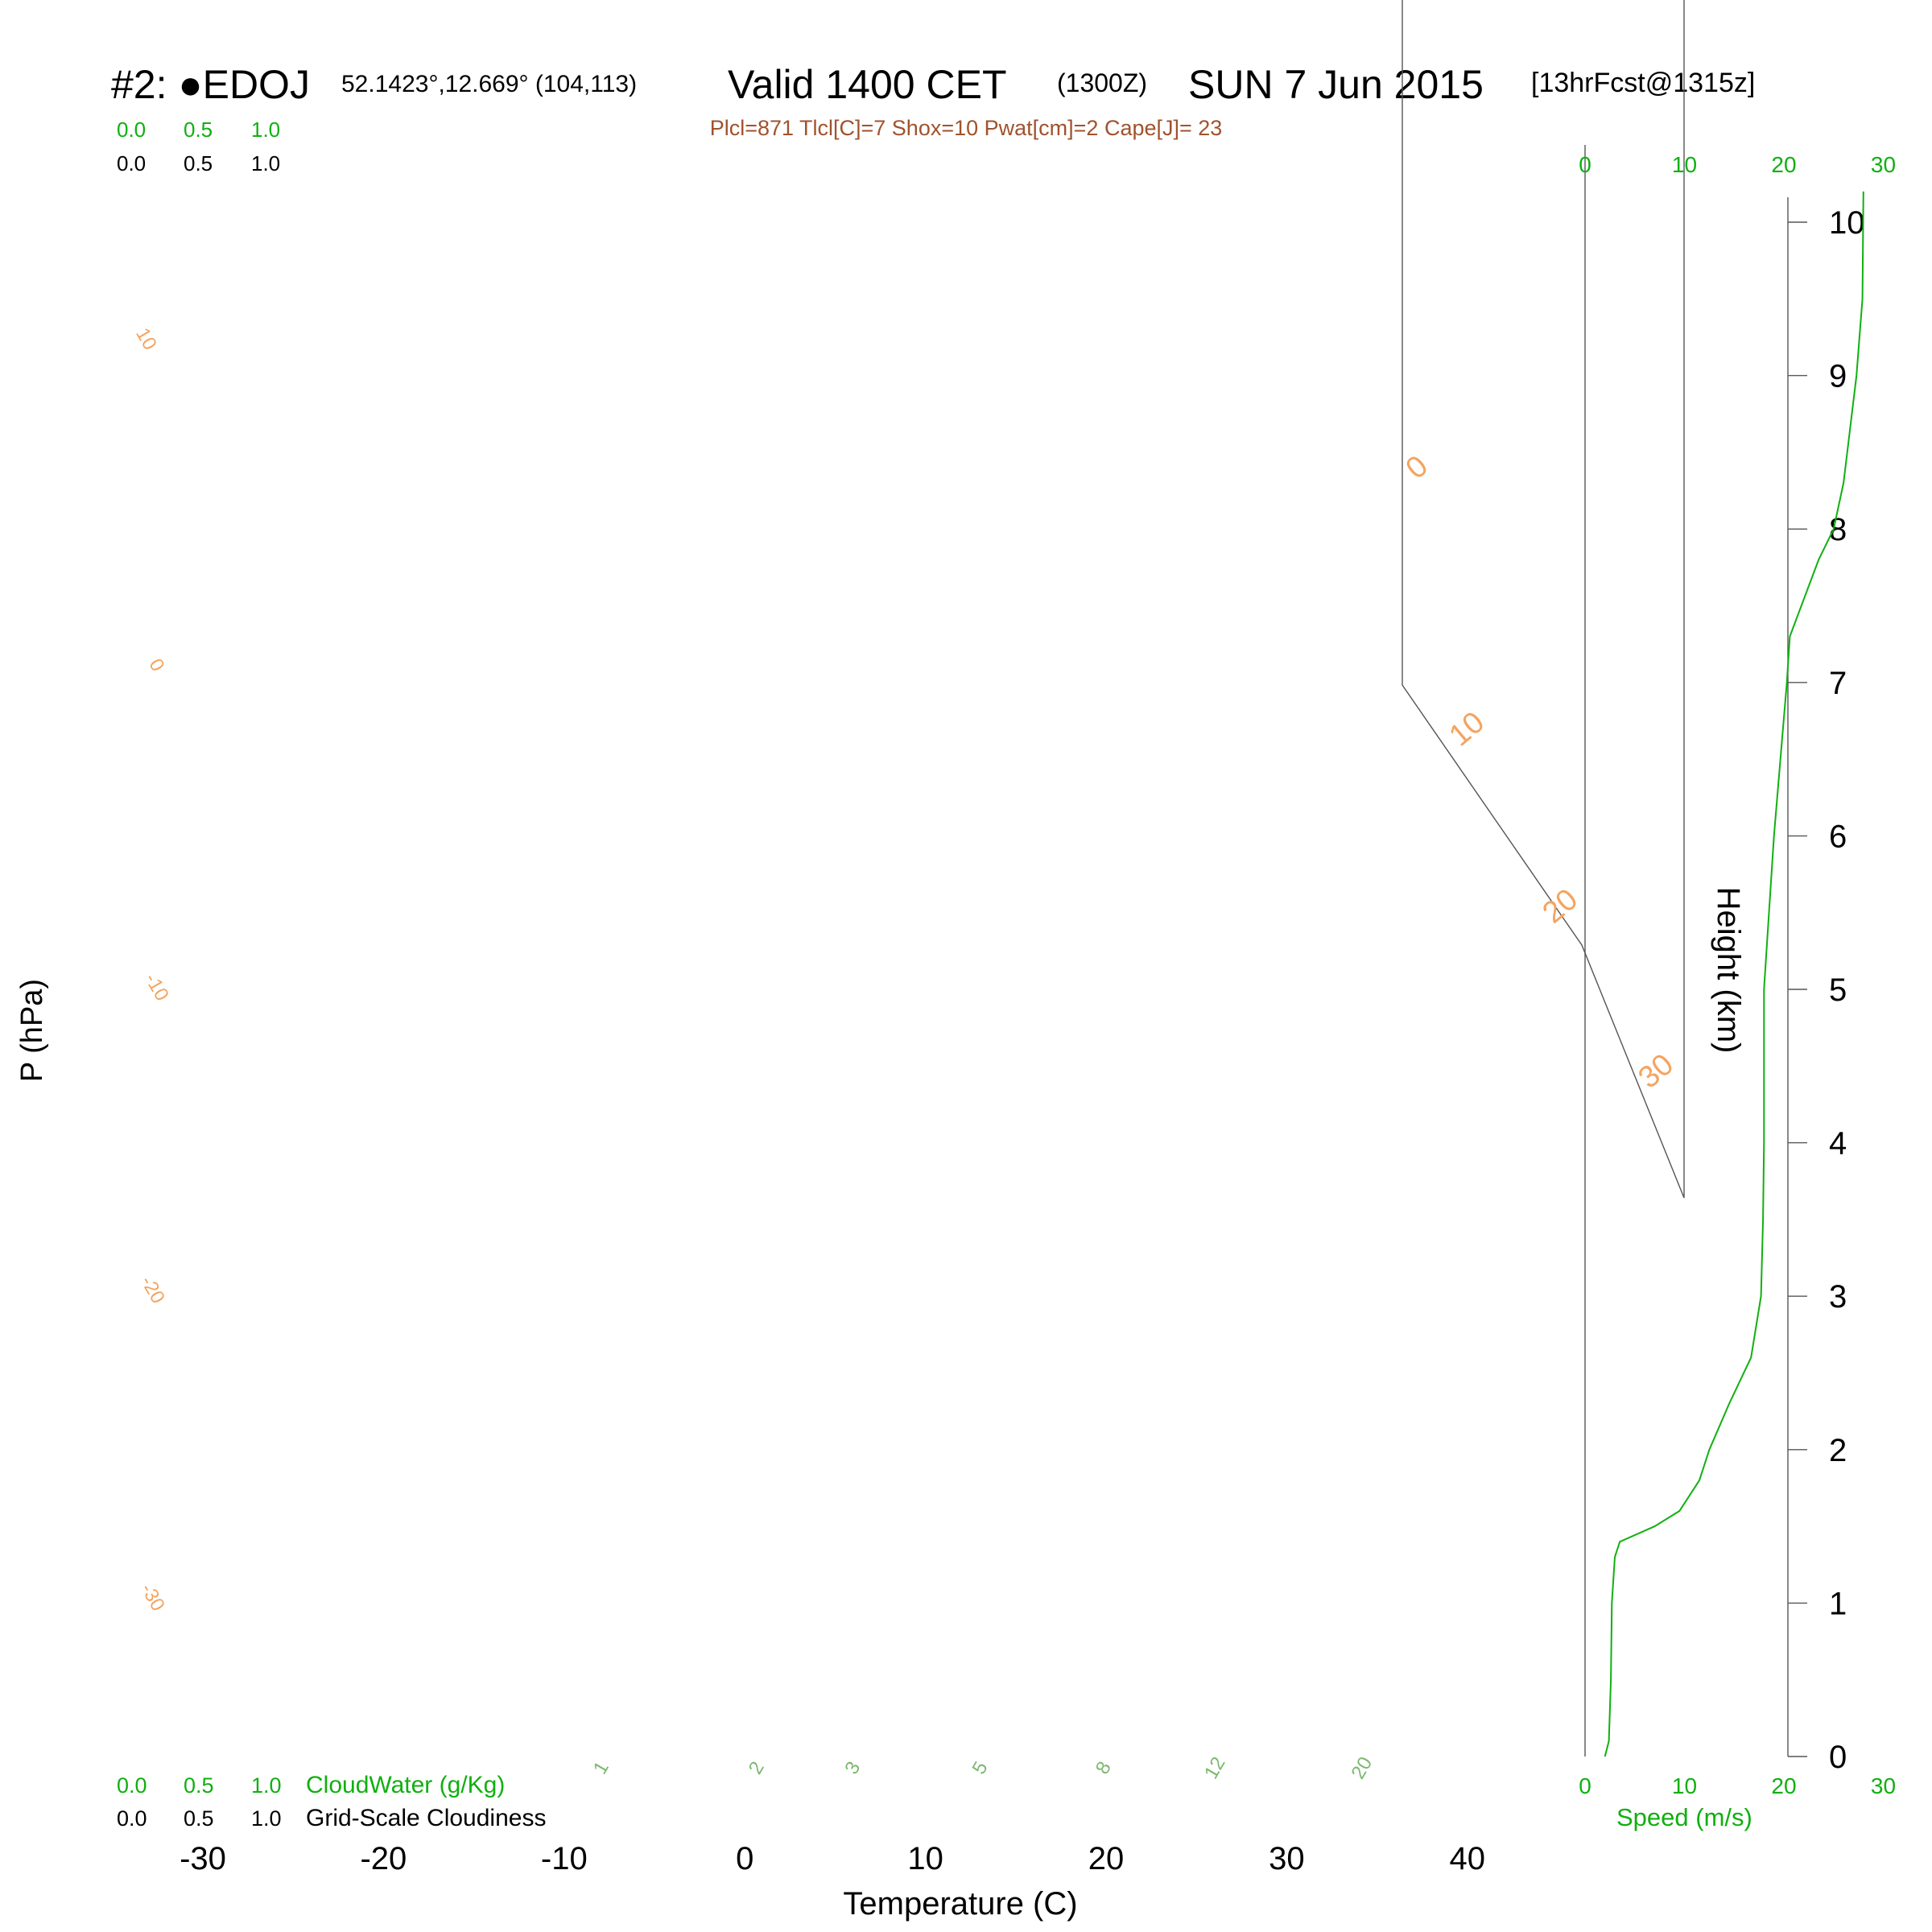 Image resolution: width=1932 pixels, height=1932 pixels. I want to click on left-theta-label: -10, so click(156, 987).